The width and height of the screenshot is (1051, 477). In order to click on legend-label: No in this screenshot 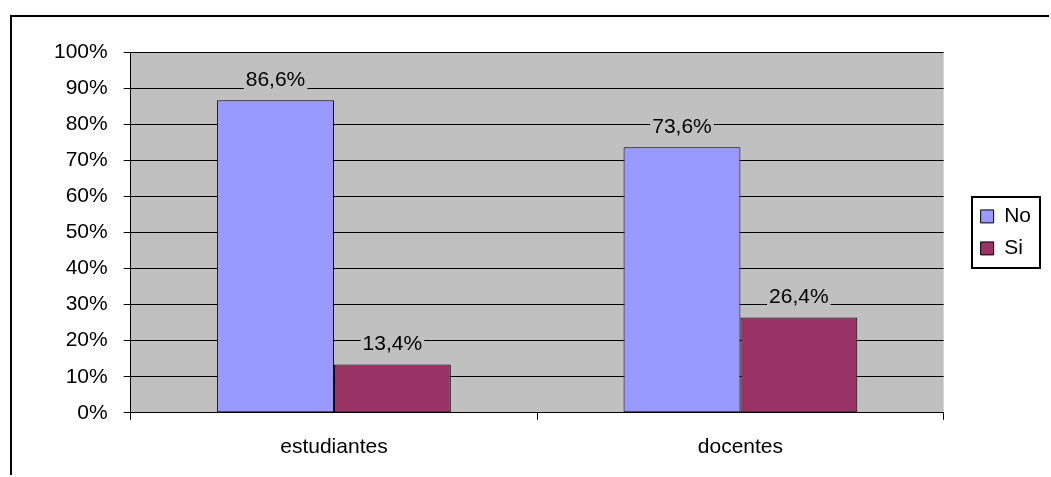, I will do `click(1018, 215)`.